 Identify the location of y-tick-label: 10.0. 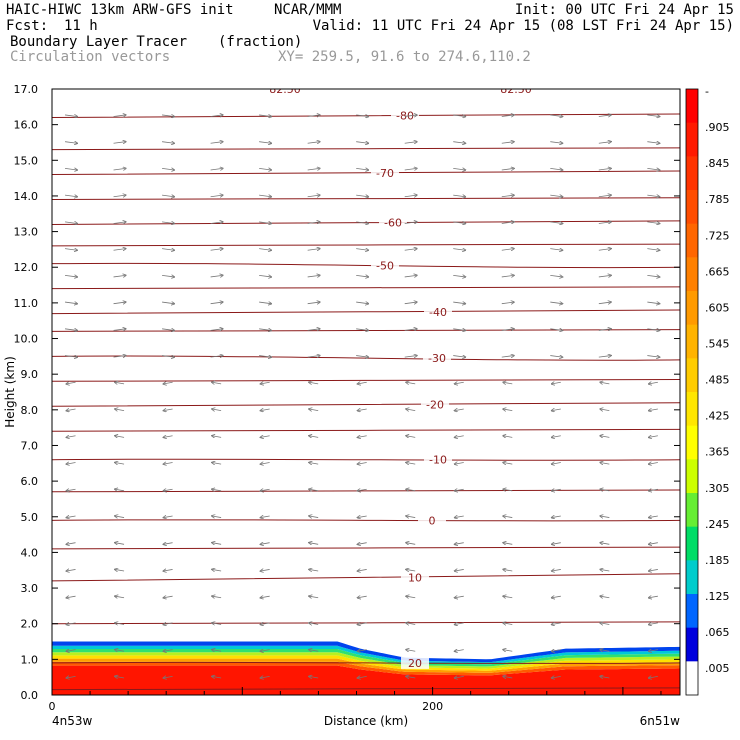
(26, 339).